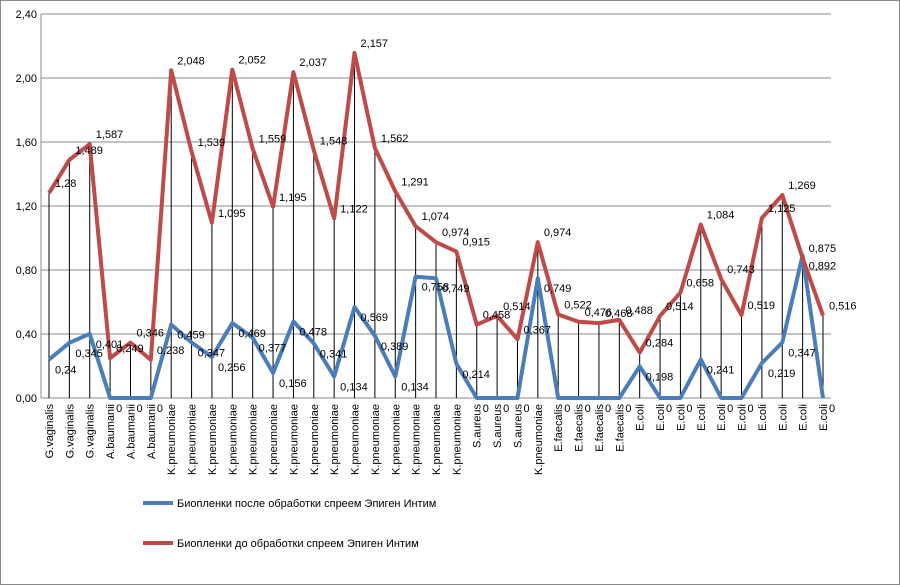  Describe the element at coordinates (843, 306) in the screenshot. I see `data-label: 0,516` at that location.